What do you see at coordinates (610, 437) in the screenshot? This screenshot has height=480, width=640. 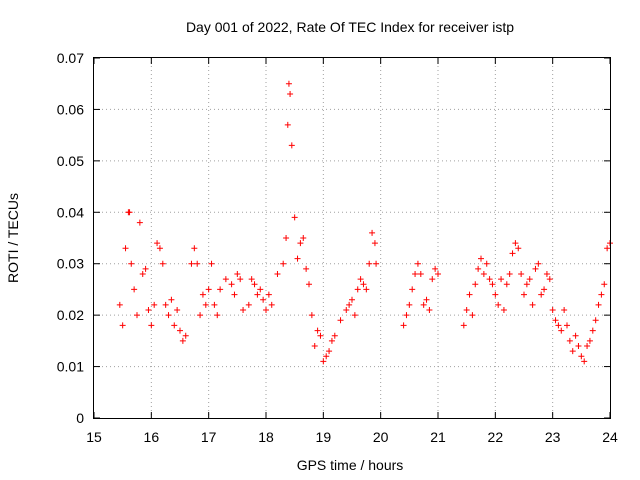 I see `x-tick-label: 24` at bounding box center [610, 437].